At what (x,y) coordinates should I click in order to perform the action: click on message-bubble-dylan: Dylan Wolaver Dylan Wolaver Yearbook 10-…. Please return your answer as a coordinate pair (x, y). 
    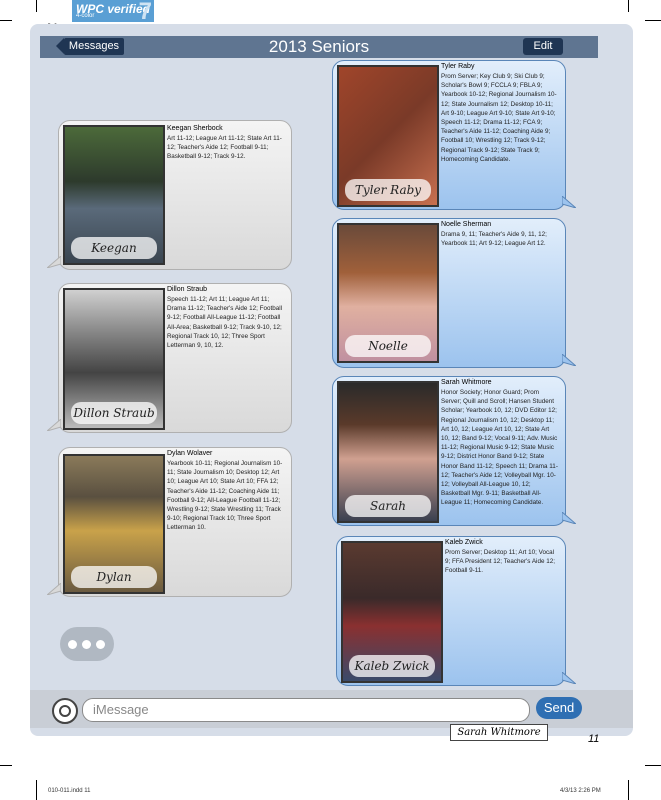
    Looking at the image, I should click on (175, 522).